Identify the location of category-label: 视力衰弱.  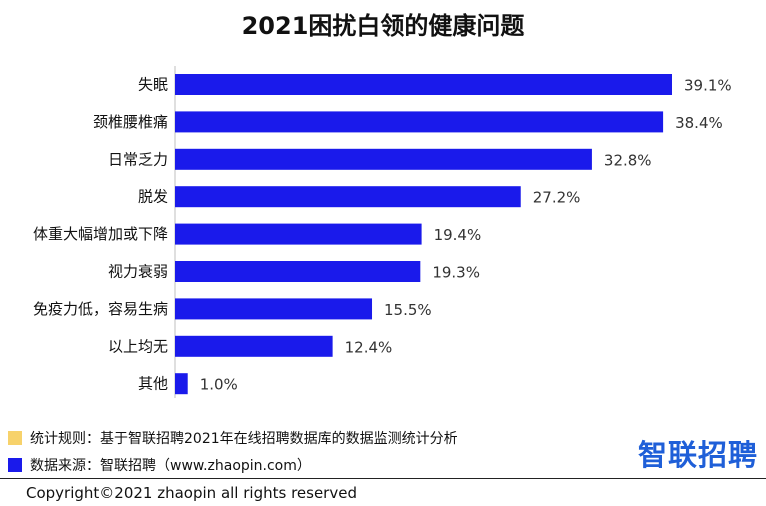
(138, 272).